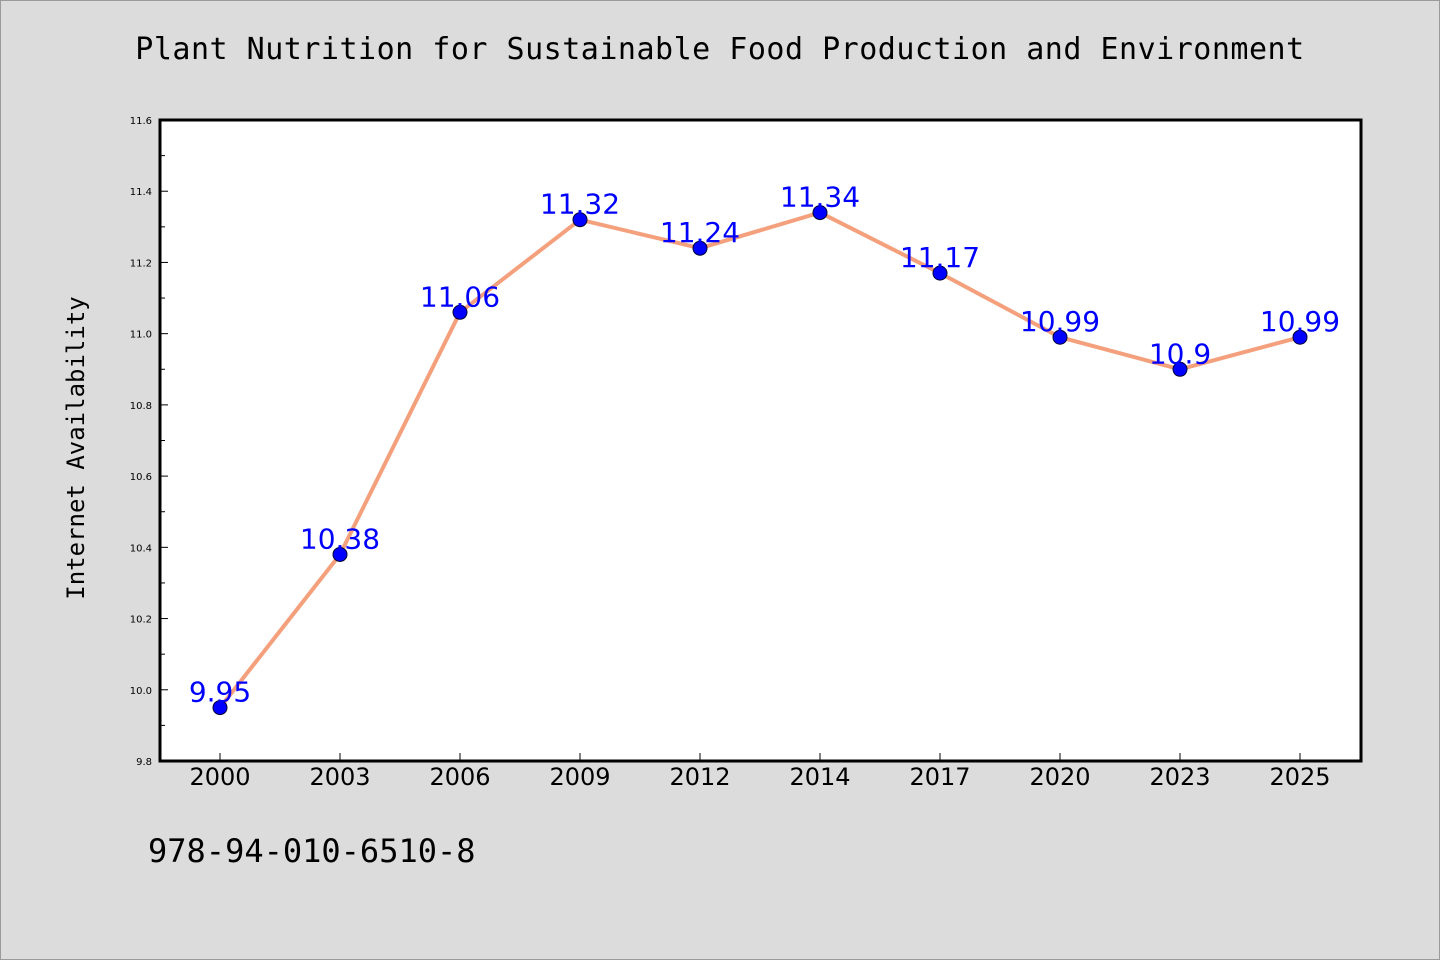 The width and height of the screenshot is (1440, 960). Describe the element at coordinates (149, 442) in the screenshot. I see `y-axis-ticks: 9.8 10.0 10.2 10.4 10.6 10.8 11.0 11.2 11.4 11.6` at that location.